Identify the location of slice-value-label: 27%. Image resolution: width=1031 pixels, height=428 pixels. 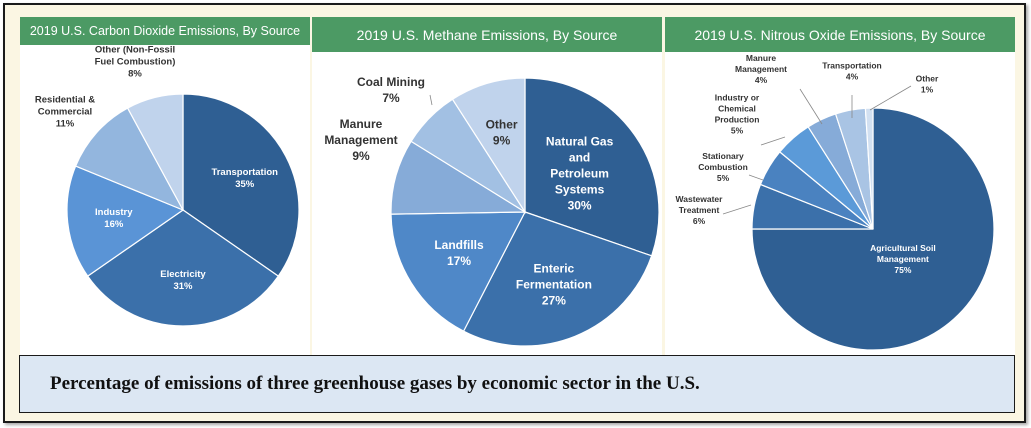
(554, 300).